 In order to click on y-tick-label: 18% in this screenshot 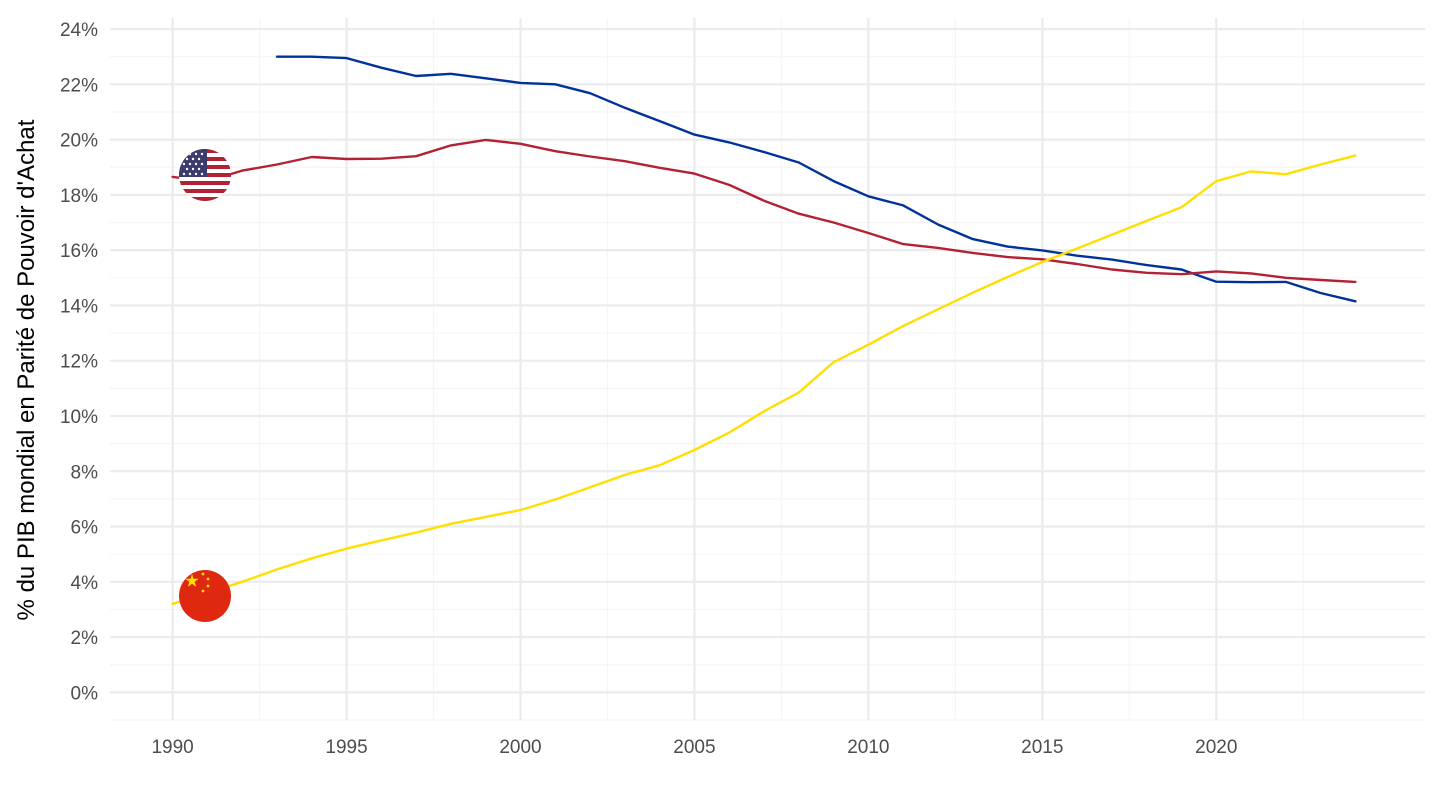, I will do `click(79, 196)`.